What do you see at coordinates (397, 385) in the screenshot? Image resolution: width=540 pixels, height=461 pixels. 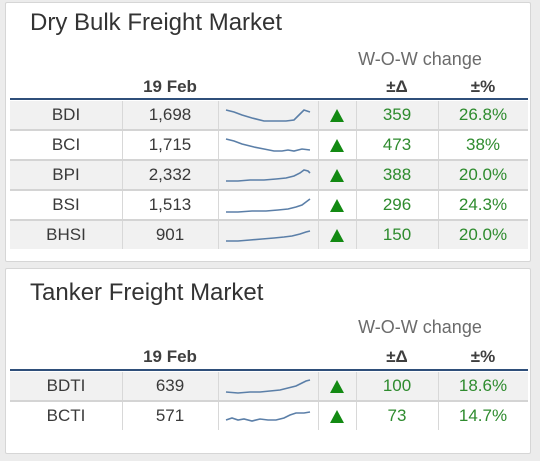 I see `abs-change: 100` at bounding box center [397, 385].